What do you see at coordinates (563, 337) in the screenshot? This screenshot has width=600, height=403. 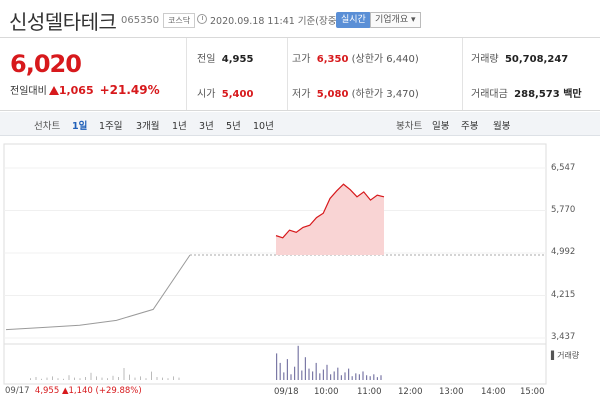 I see `y-tick-label: 3,437` at bounding box center [563, 337].